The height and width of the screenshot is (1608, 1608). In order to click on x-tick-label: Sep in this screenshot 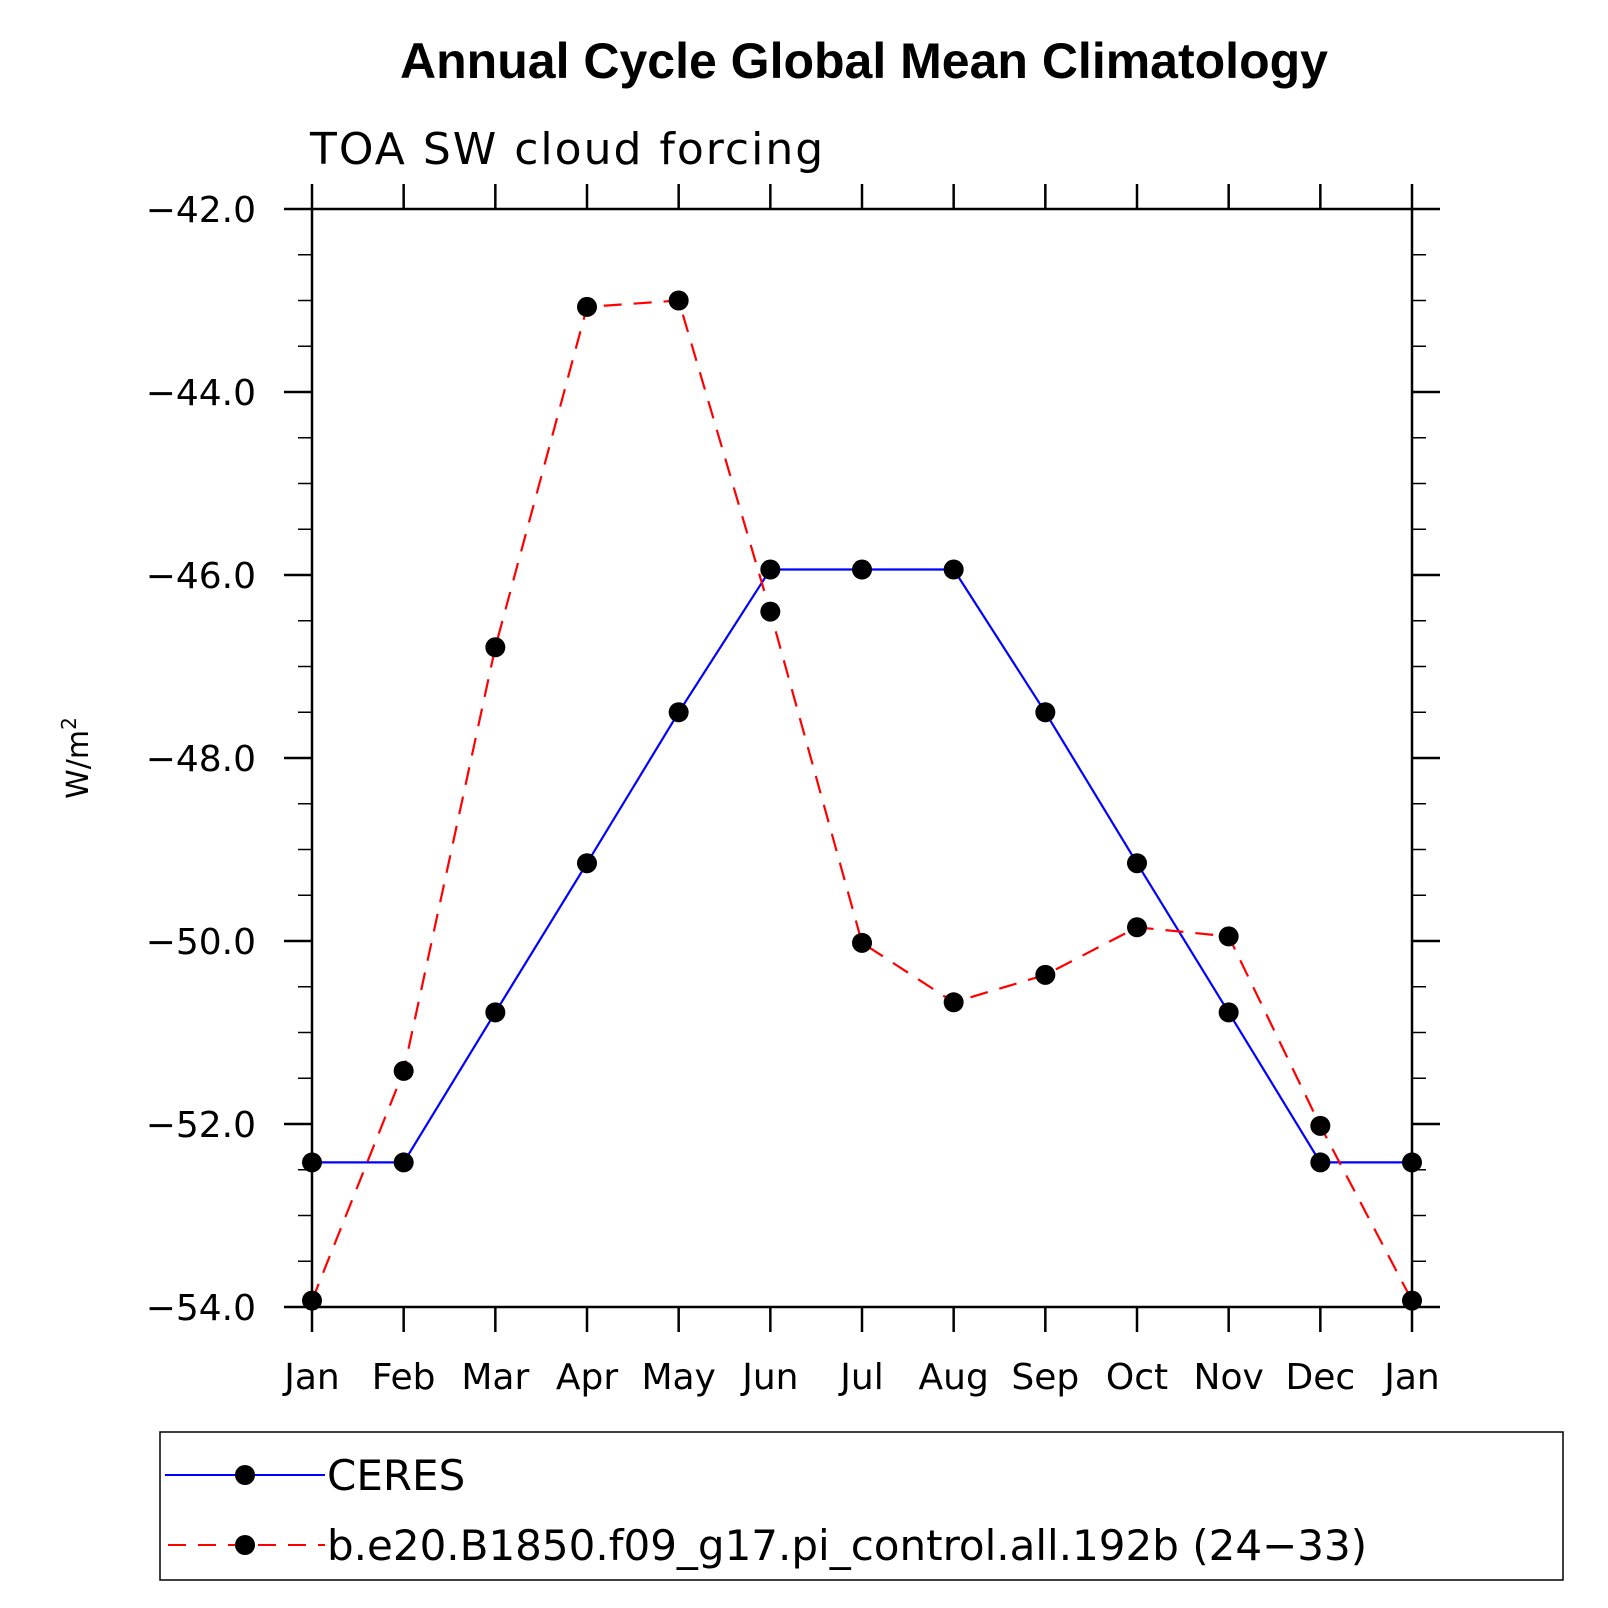, I will do `click(1045, 1377)`.